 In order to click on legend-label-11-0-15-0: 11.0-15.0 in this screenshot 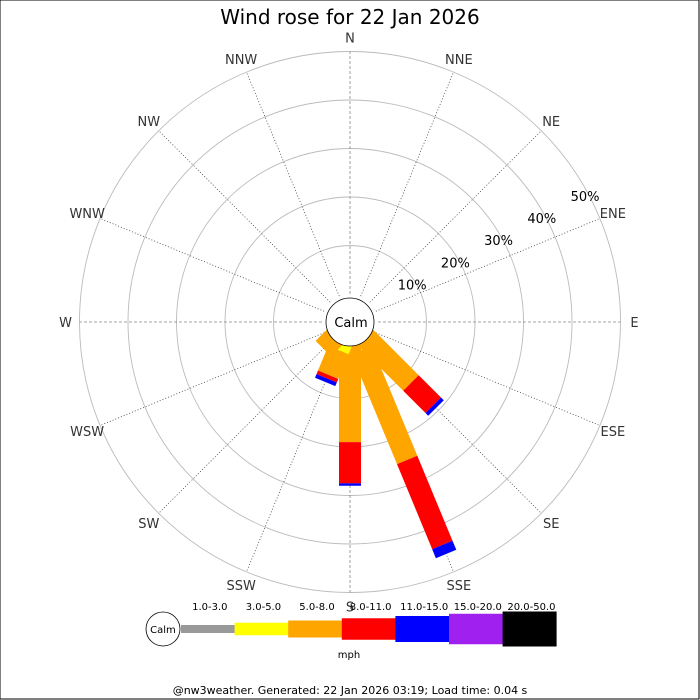, I will do `click(424, 607)`.